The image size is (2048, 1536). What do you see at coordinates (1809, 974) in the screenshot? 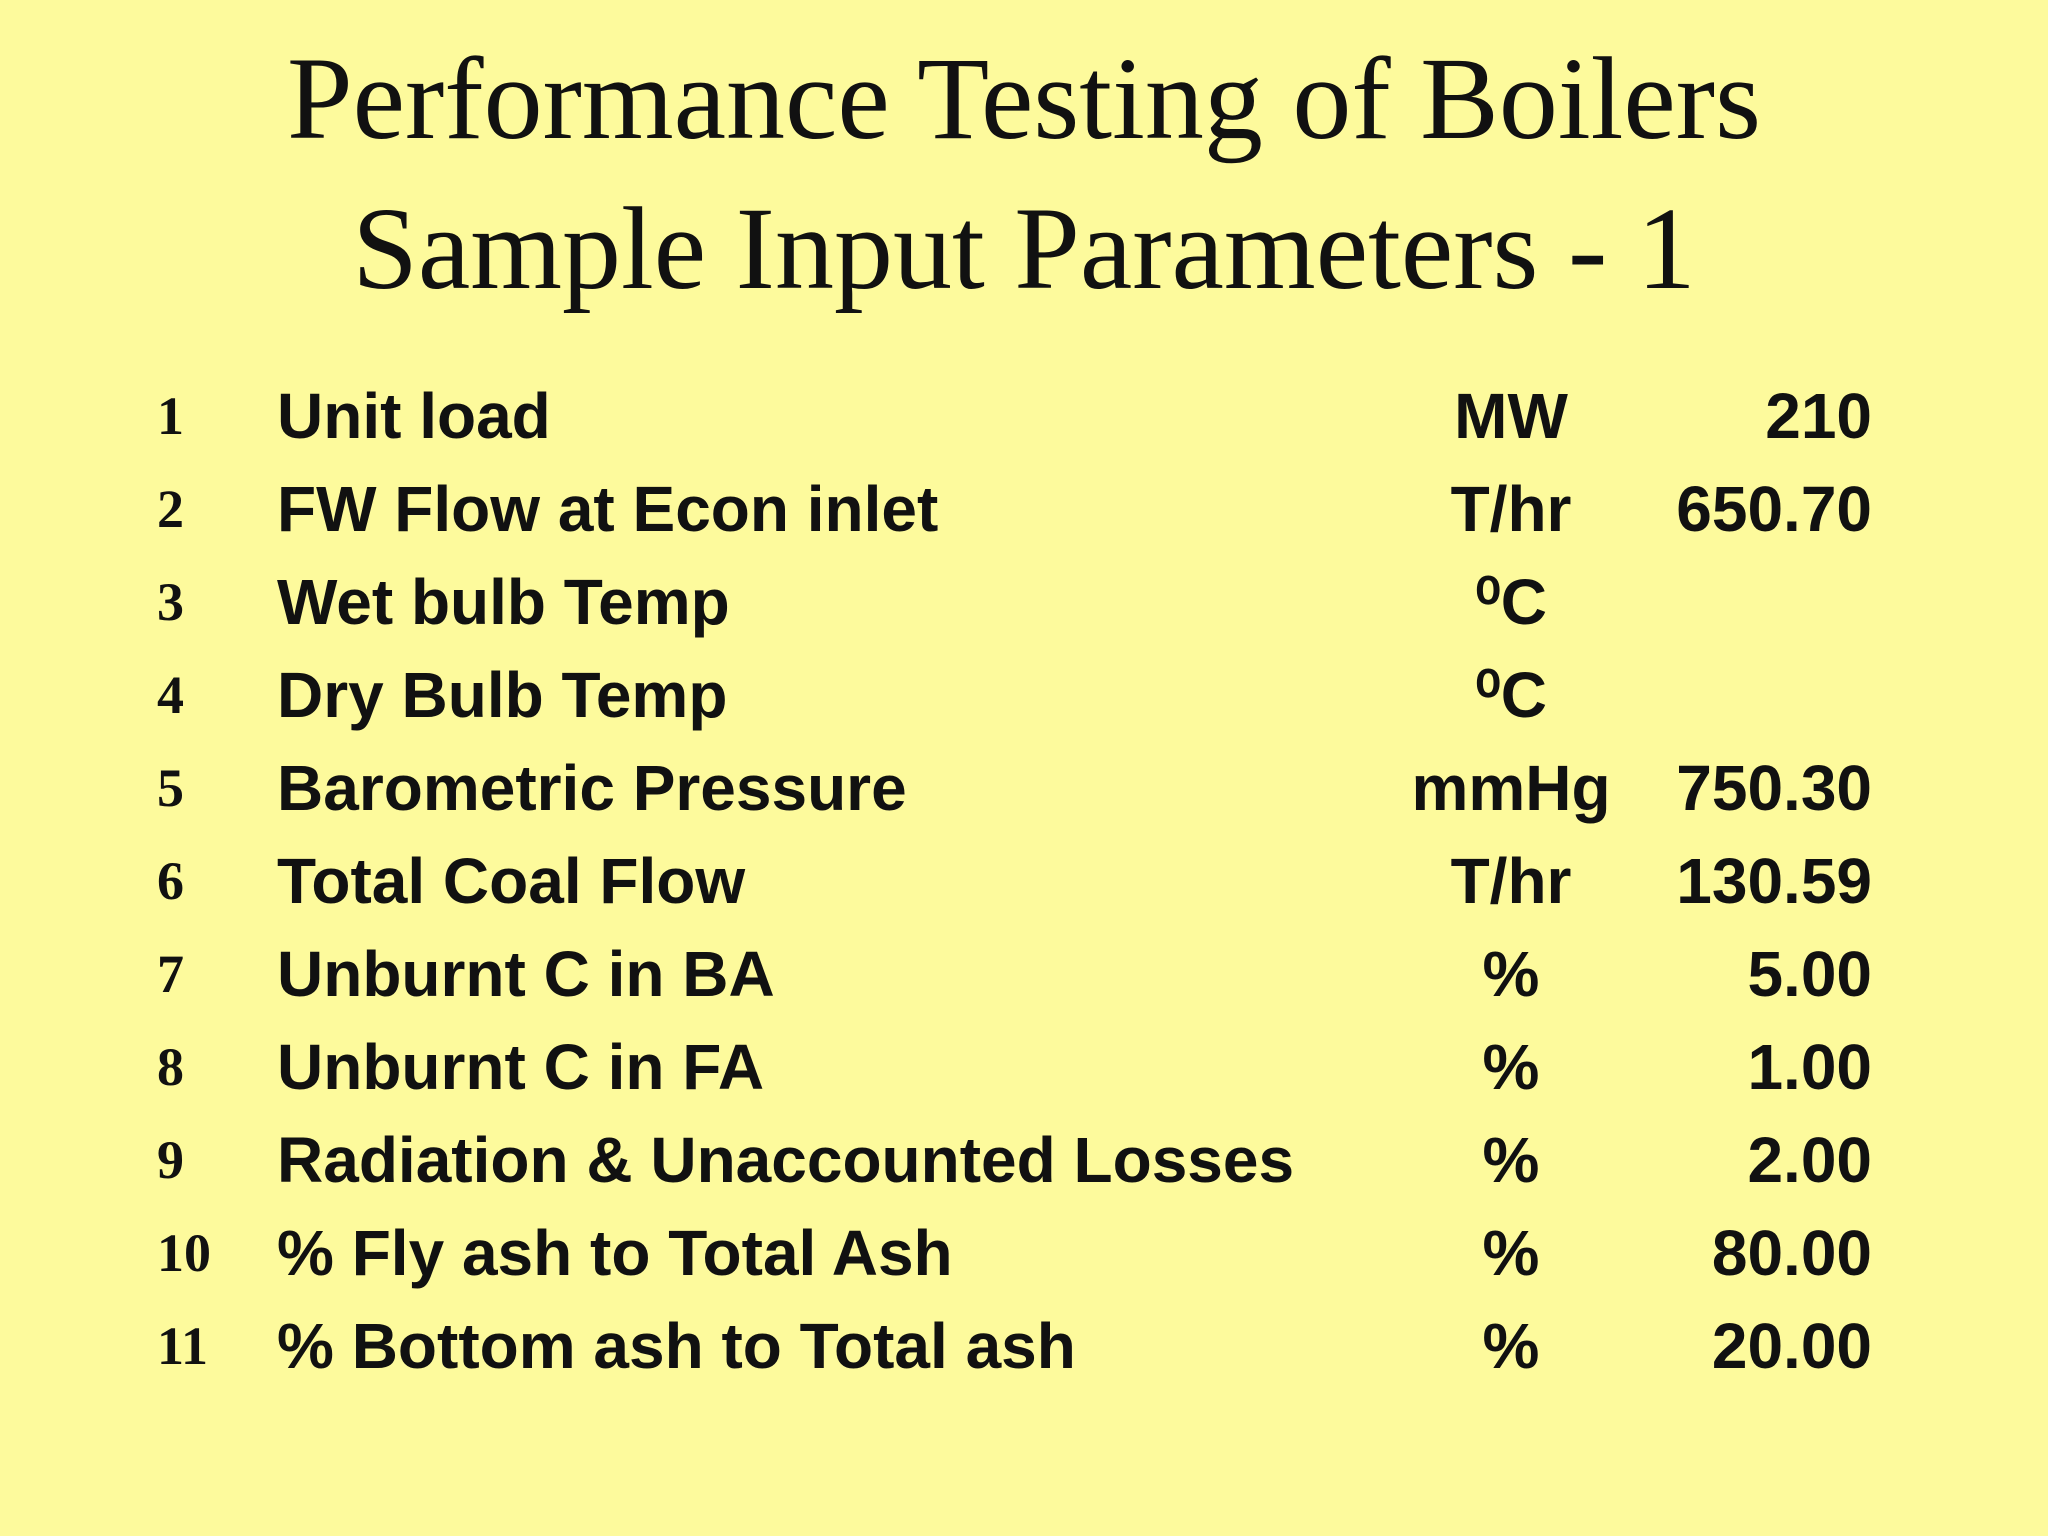
I see `value: 5.00` at bounding box center [1809, 974].